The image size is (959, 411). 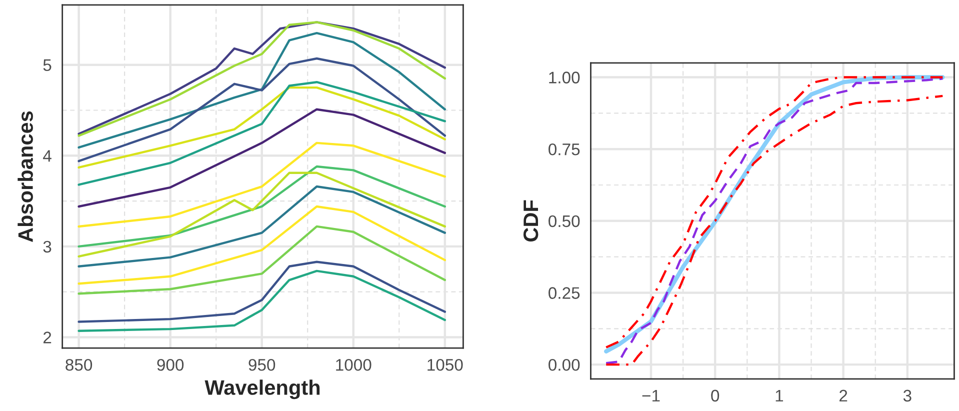 What do you see at coordinates (564, 78) in the screenshot?
I see `y-tick-label: 1.00` at bounding box center [564, 78].